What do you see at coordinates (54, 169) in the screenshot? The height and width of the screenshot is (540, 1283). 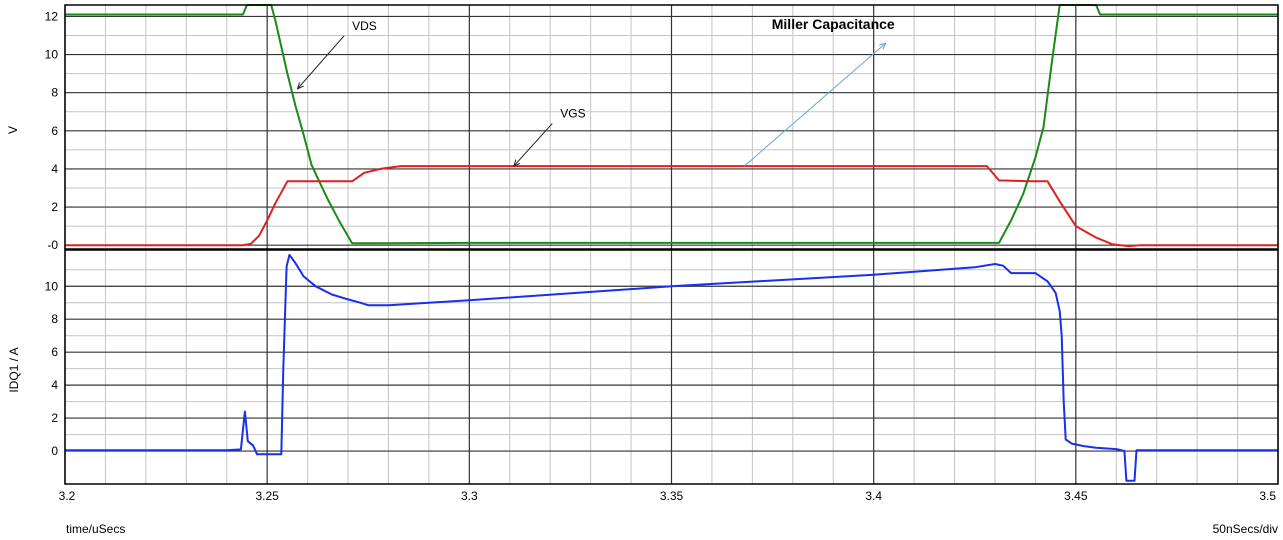 I see `voltage-y-tick-label: 4` at bounding box center [54, 169].